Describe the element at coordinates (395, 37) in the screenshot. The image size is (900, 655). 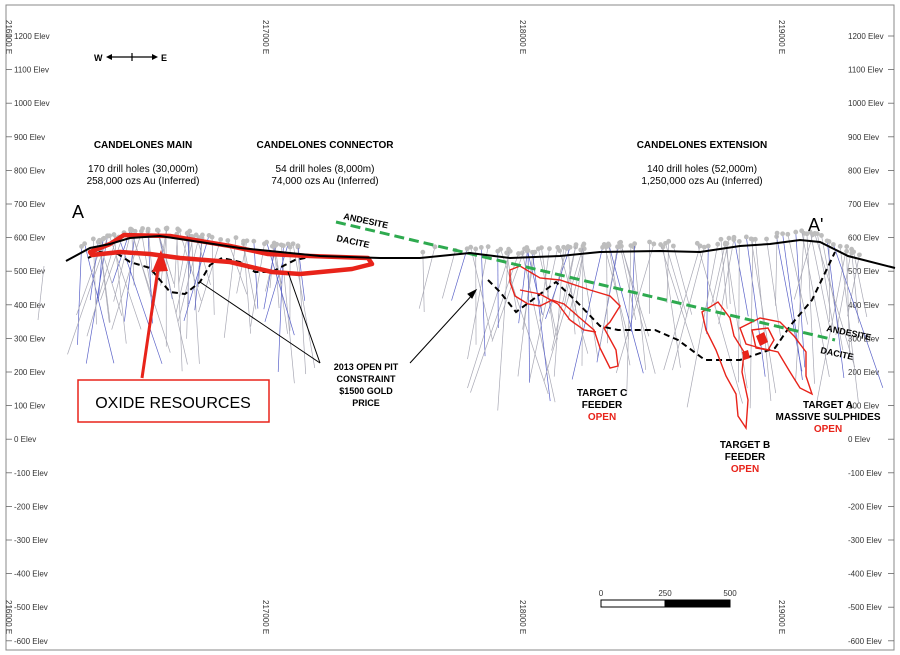
I see `easting-axis-top: 216000 E 217000 E 218000 E 219000 E` at that location.